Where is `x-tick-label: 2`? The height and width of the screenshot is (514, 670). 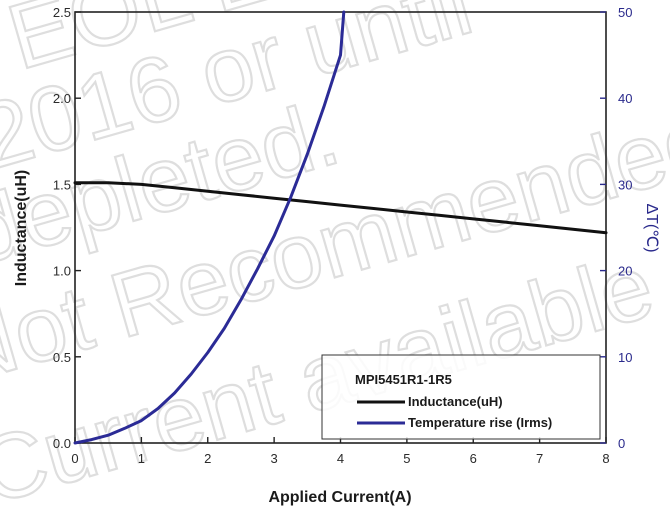
x-tick-label: 2 is located at coordinates (207, 458).